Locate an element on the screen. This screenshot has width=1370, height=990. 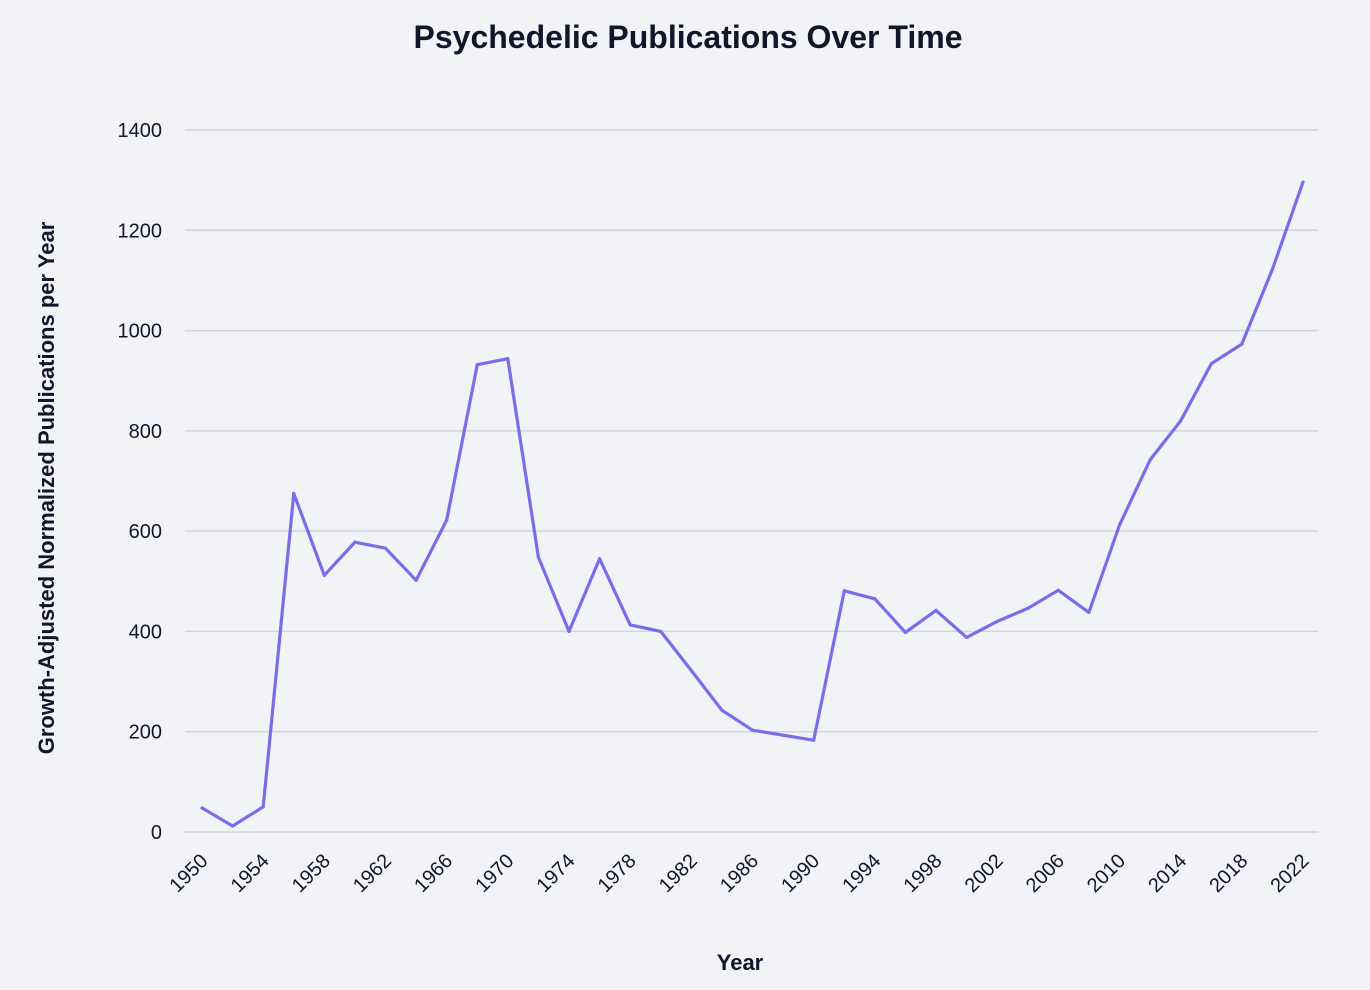
data-point-2010 is located at coordinates (1119, 525).